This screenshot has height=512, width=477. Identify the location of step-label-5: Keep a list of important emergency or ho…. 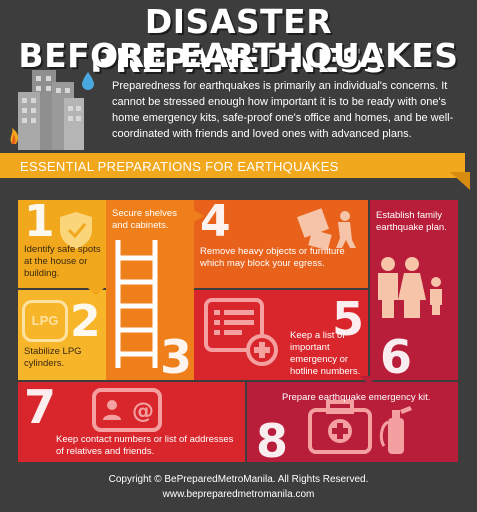
(325, 353).